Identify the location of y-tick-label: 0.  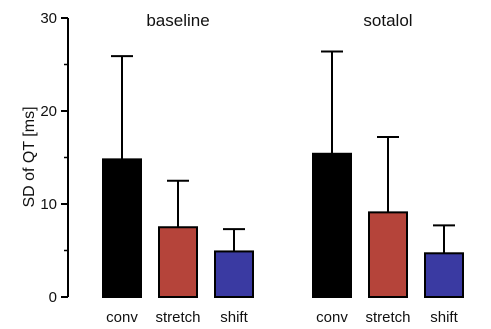
(53, 297).